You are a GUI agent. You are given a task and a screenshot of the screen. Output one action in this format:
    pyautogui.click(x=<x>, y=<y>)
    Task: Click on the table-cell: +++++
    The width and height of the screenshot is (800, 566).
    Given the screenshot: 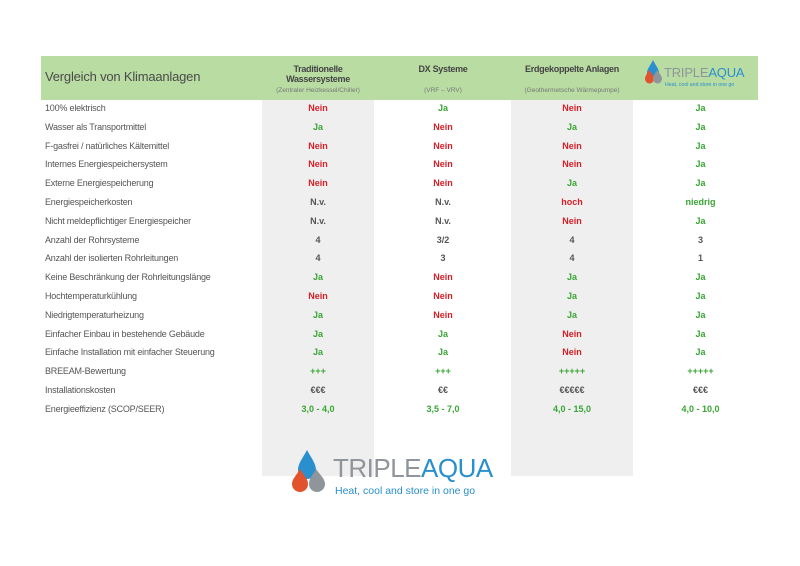 What is the action you would take?
    pyautogui.click(x=700, y=371)
    